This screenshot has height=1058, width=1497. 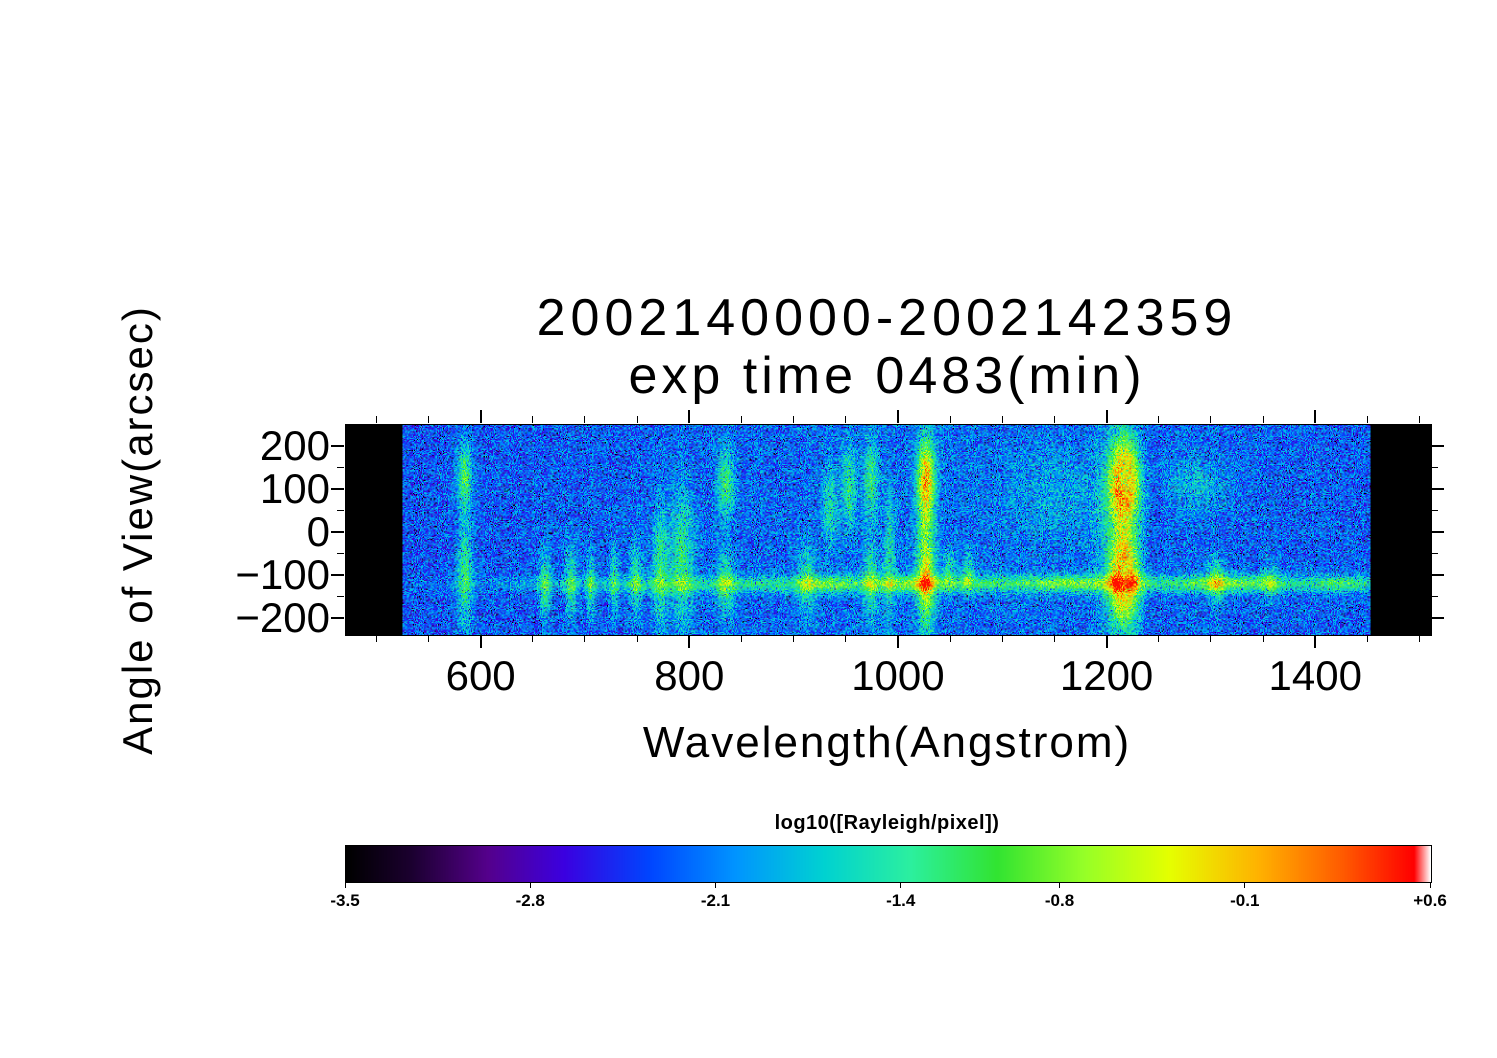 I want to click on y-tick-label: 200, so click(x=294, y=445).